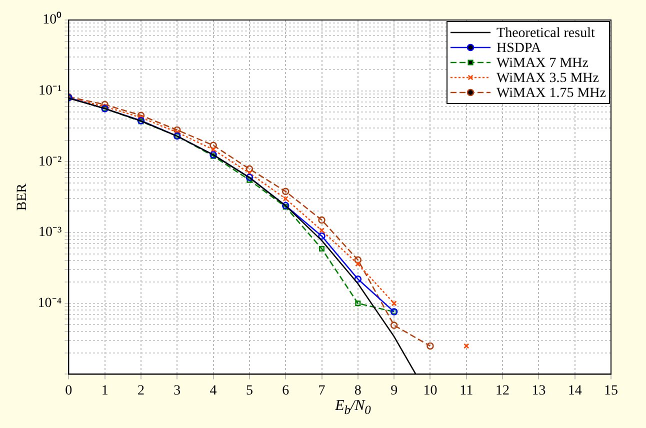 The width and height of the screenshot is (646, 428). I want to click on y-axis-title: BER, so click(22, 196).